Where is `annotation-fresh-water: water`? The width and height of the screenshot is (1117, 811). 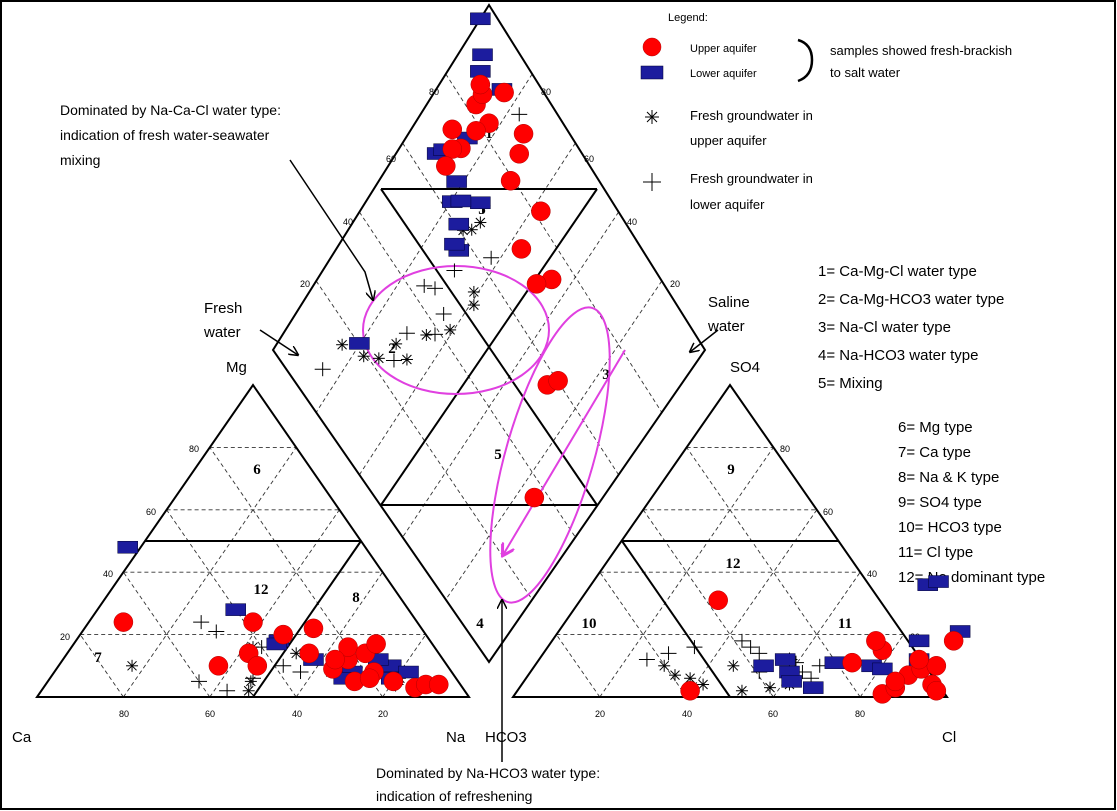
annotation-fresh-water: water is located at coordinates (222, 332).